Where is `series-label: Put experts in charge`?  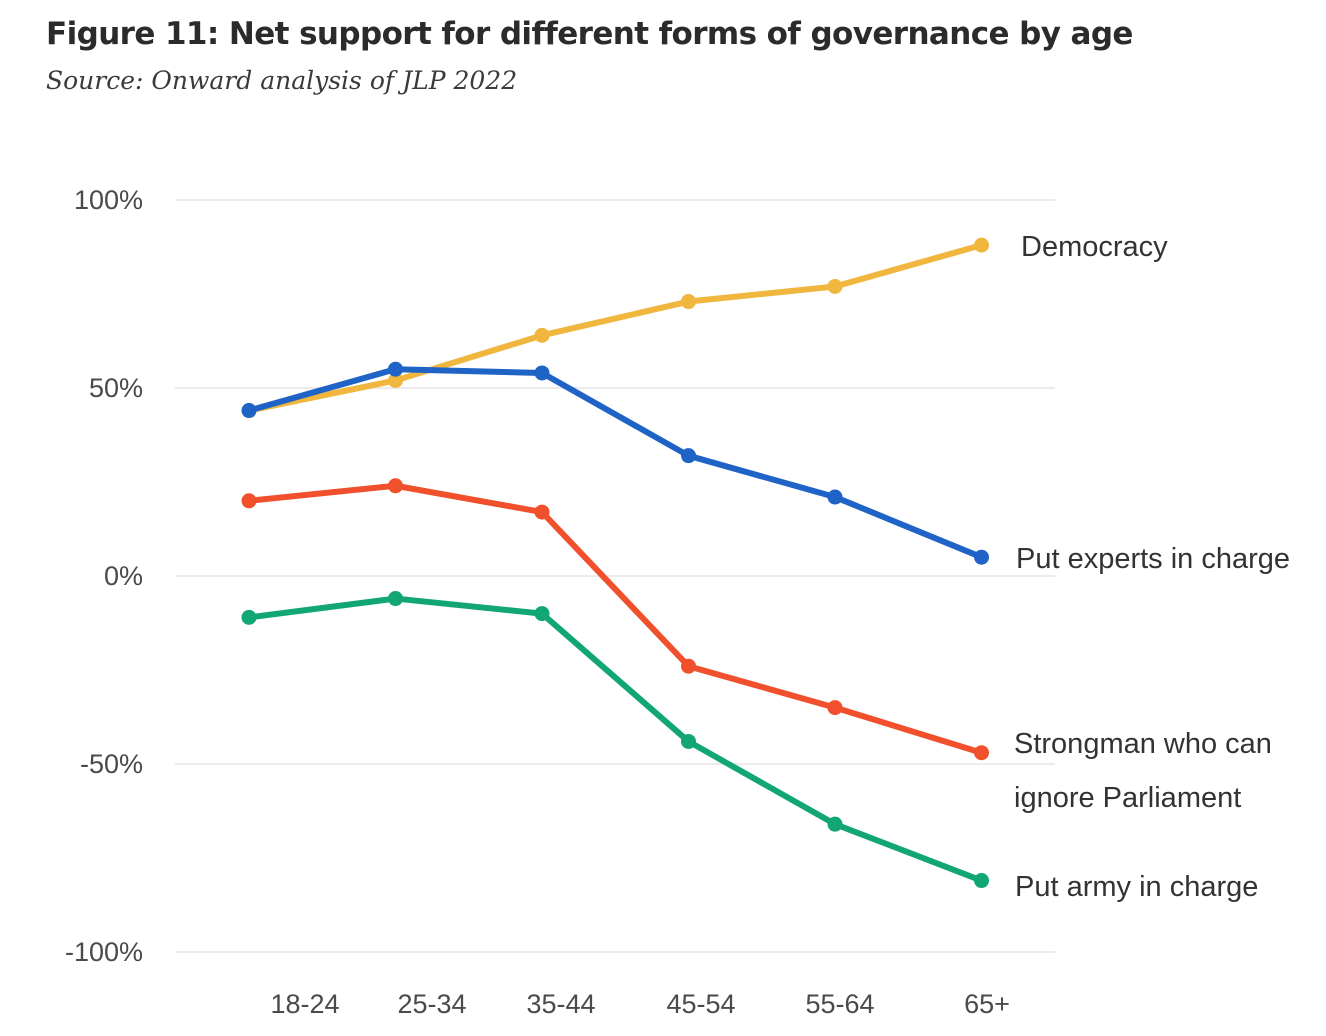
series-label: Put experts in charge is located at coordinates (1153, 559).